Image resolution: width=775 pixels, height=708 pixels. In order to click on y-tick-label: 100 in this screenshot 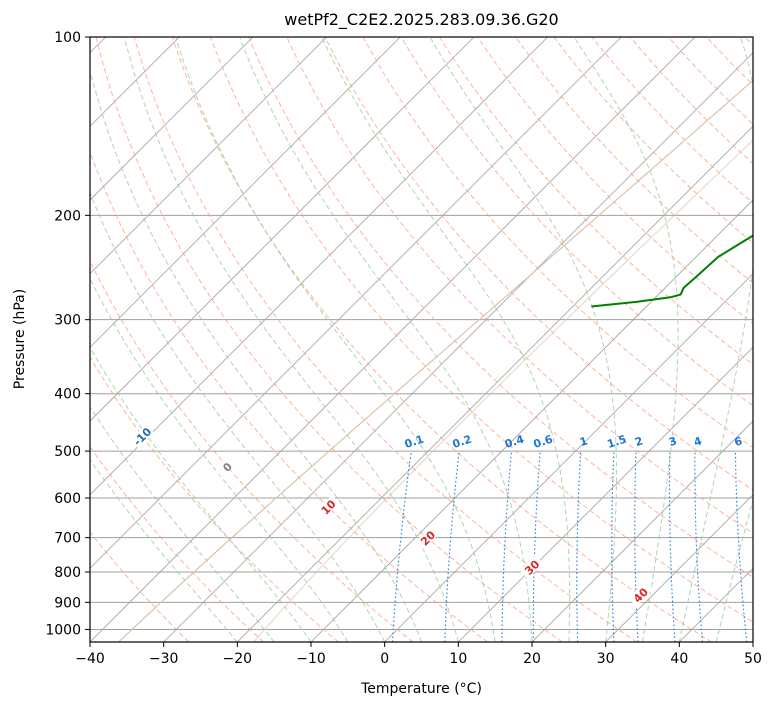, I will do `click(67, 38)`.